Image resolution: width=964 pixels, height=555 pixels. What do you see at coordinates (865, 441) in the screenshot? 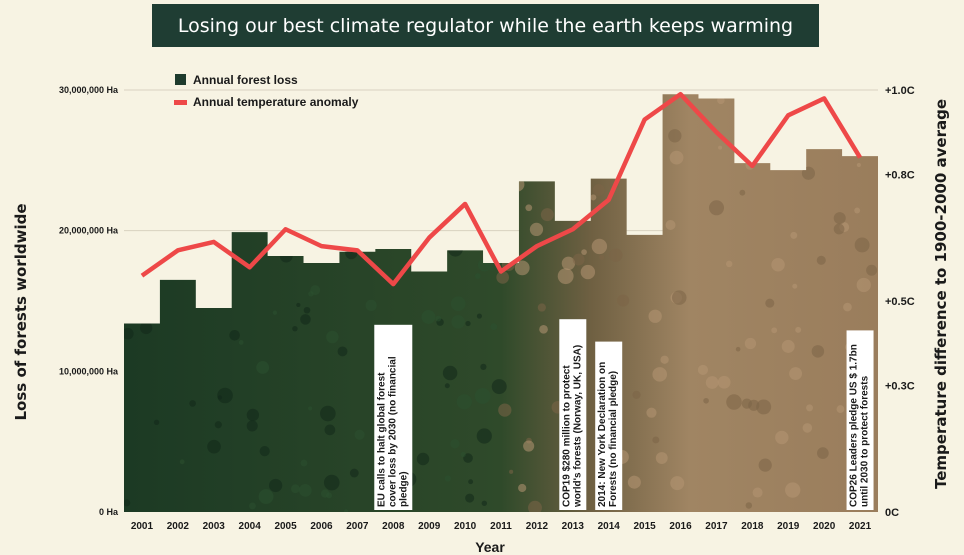
I see `annotation-text: until 2030 to protect forests` at bounding box center [865, 441].